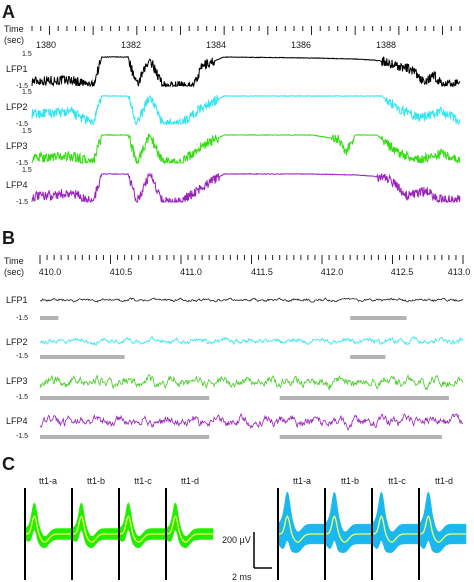 The height and width of the screenshot is (582, 474). I want to click on panel-b-tick-label: 412.5, so click(402, 272).